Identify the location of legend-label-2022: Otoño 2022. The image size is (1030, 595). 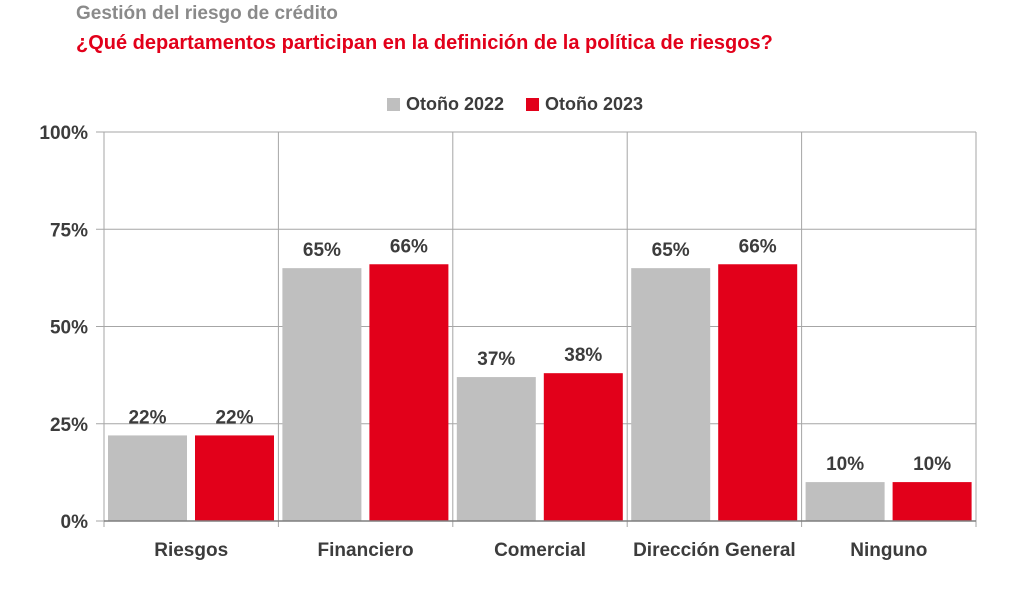
(454, 104).